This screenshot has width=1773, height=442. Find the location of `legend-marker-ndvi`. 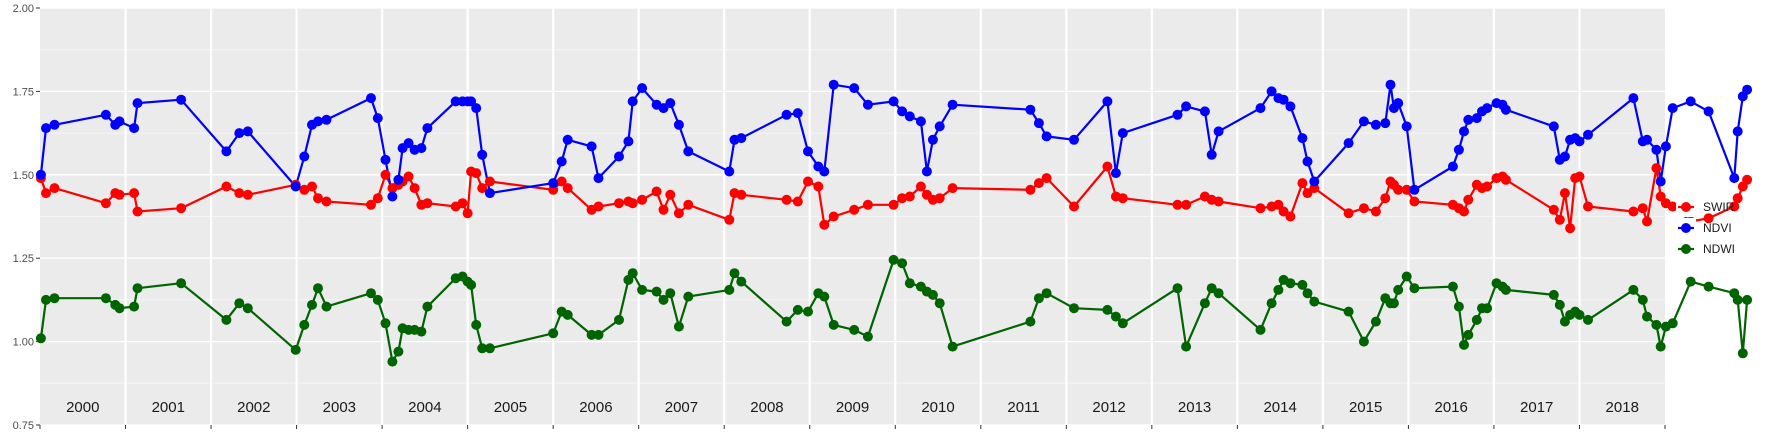

legend-marker-ndvi is located at coordinates (1686, 228).